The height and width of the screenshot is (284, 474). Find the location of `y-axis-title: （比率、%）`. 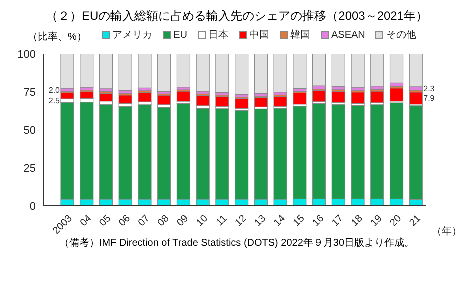

y-axis-title: （比率、%） is located at coordinates (57, 37).